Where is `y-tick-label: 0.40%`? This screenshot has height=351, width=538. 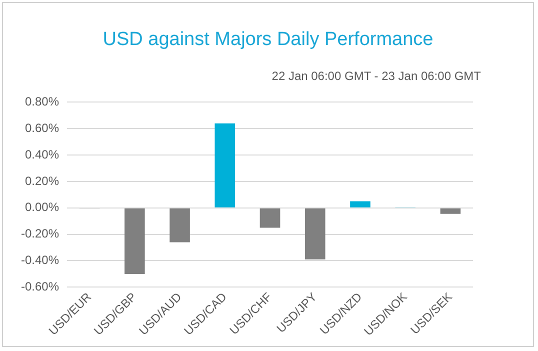
y-tick-label: 0.40% is located at coordinates (42, 154).